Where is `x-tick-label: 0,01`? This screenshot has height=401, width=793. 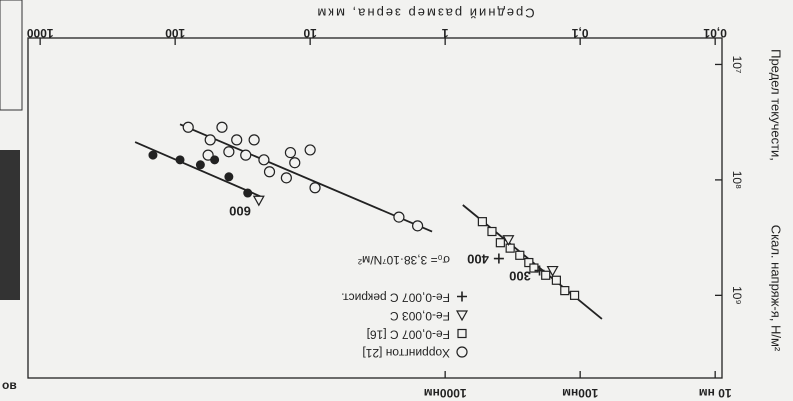 x-tick-label: 0,01 is located at coordinates (715, 33).